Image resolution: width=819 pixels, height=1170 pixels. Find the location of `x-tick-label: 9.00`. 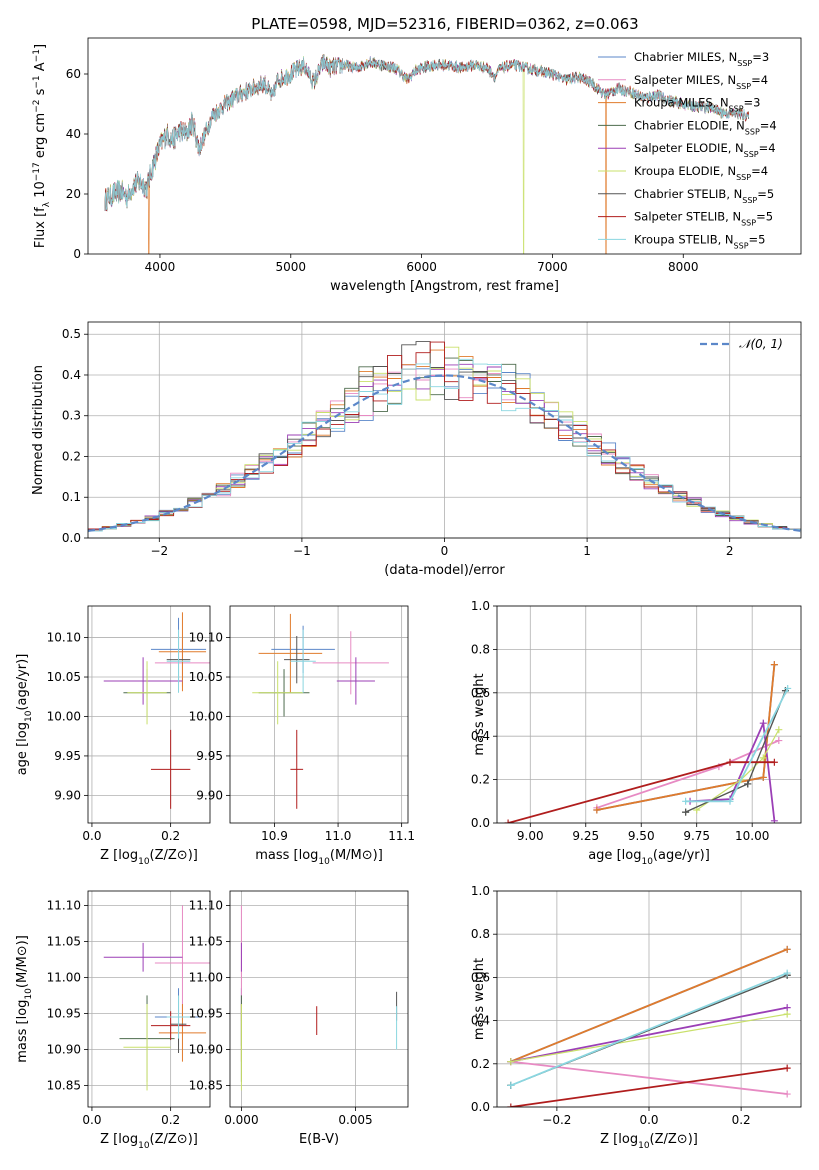

x-tick-label: 9.00 is located at coordinates (530, 836).